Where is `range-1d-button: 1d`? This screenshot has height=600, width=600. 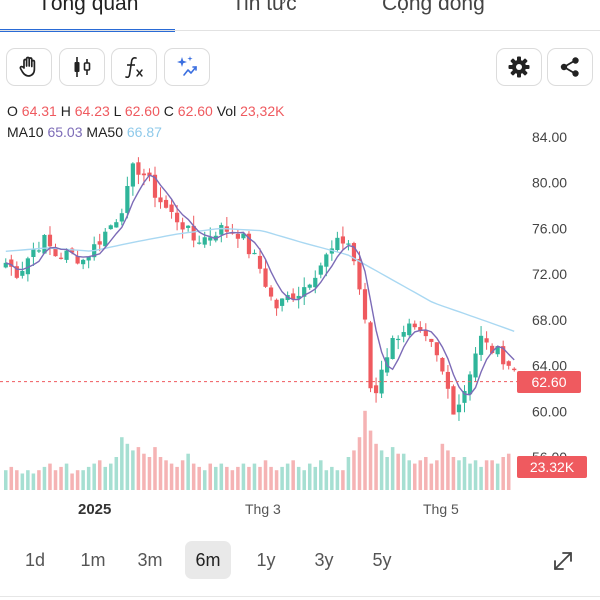
range-1d-button: 1d is located at coordinates (35, 559).